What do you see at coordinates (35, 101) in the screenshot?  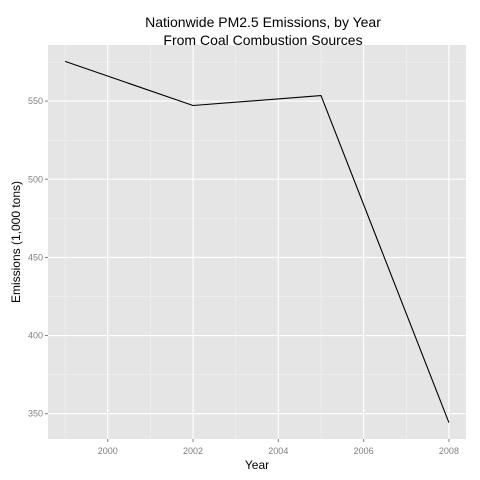 I see `y-tick-label: 550` at bounding box center [35, 101].